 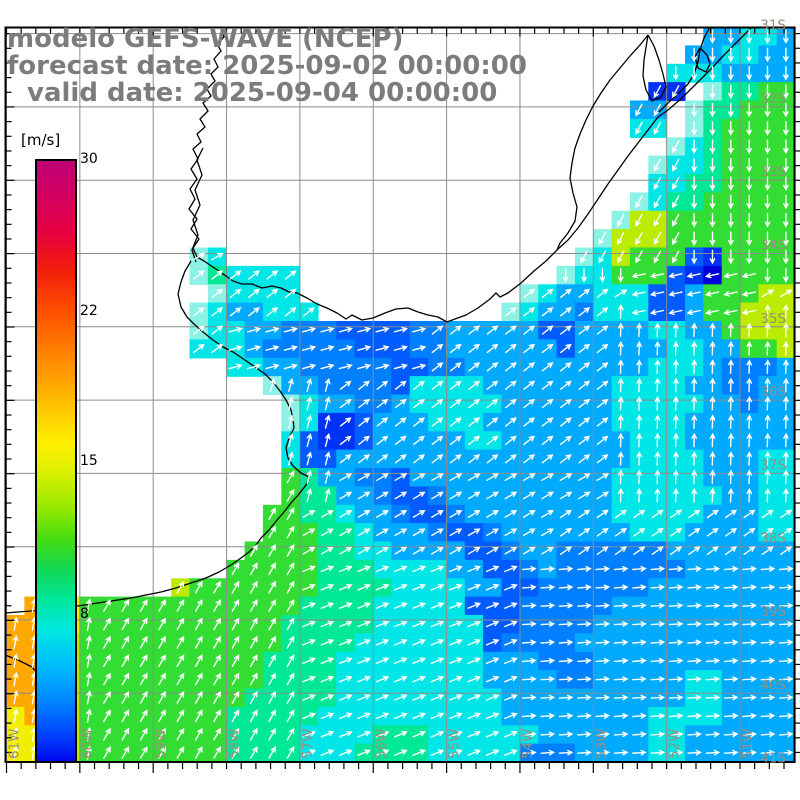 What do you see at coordinates (773, 246) in the screenshot?
I see `latitude-label: 34S` at bounding box center [773, 246].